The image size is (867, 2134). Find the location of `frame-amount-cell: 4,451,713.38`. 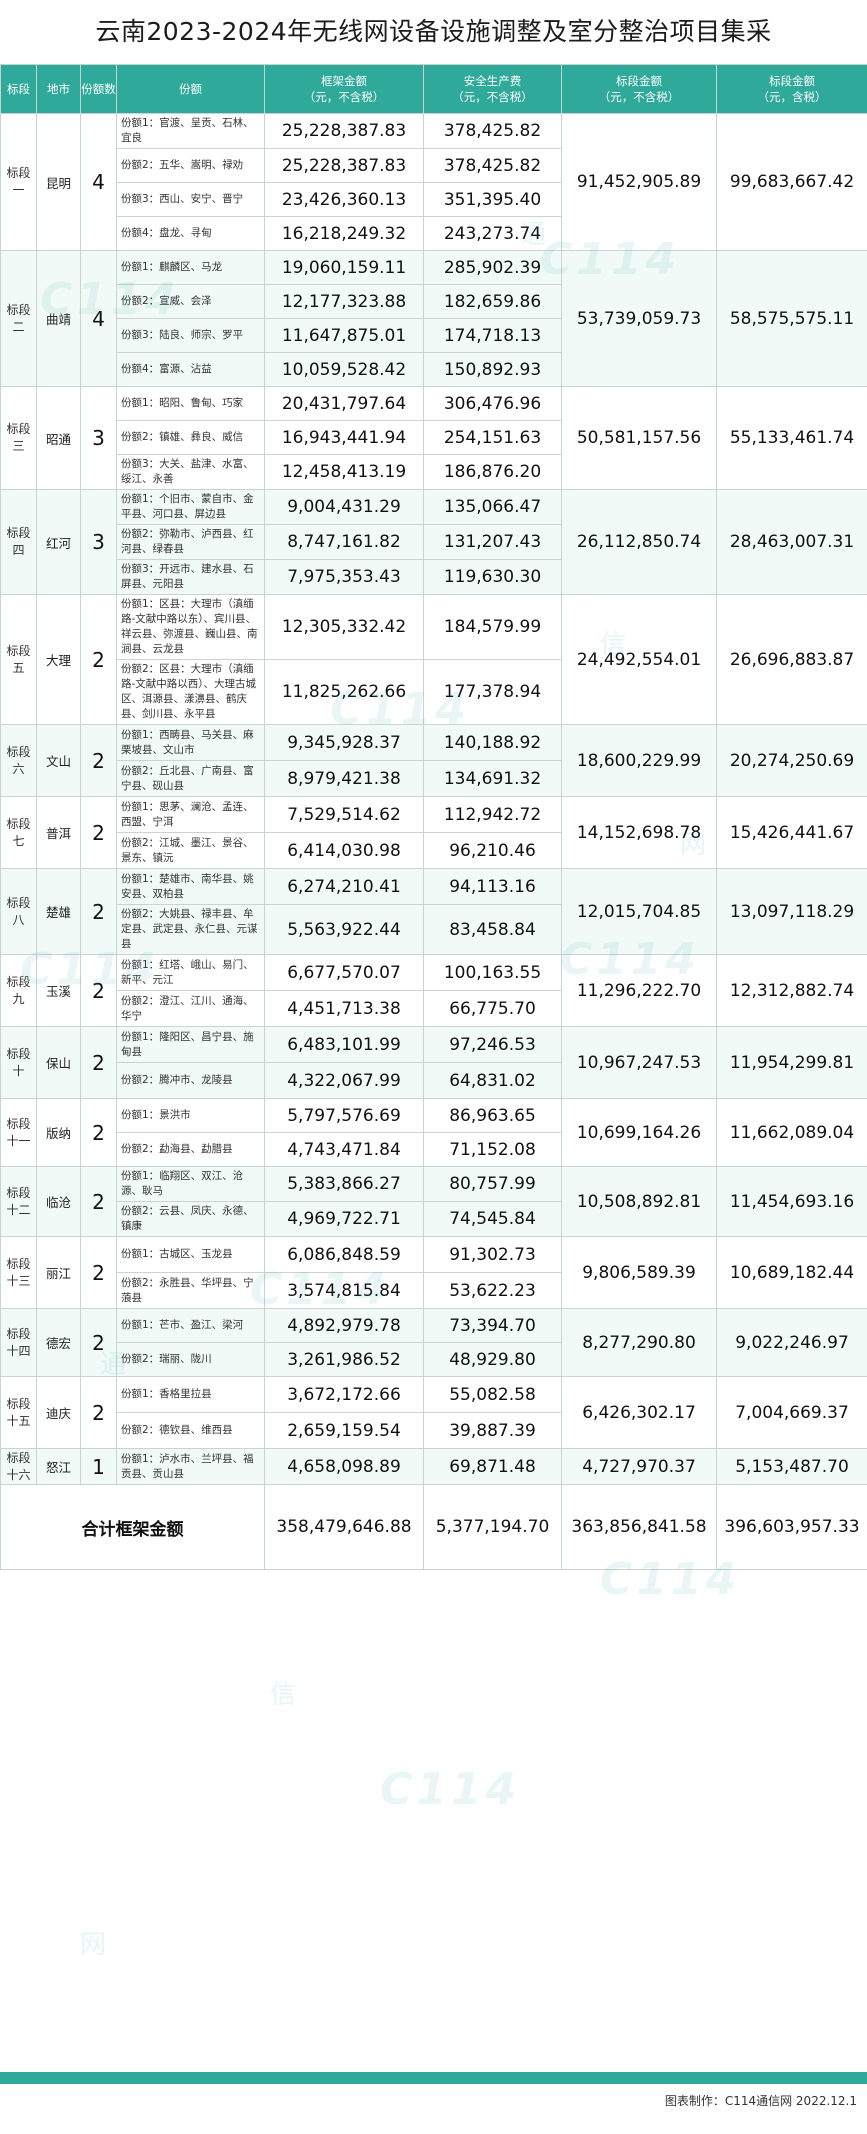

frame-amount-cell: 4,451,713.38 is located at coordinates (344, 1008).